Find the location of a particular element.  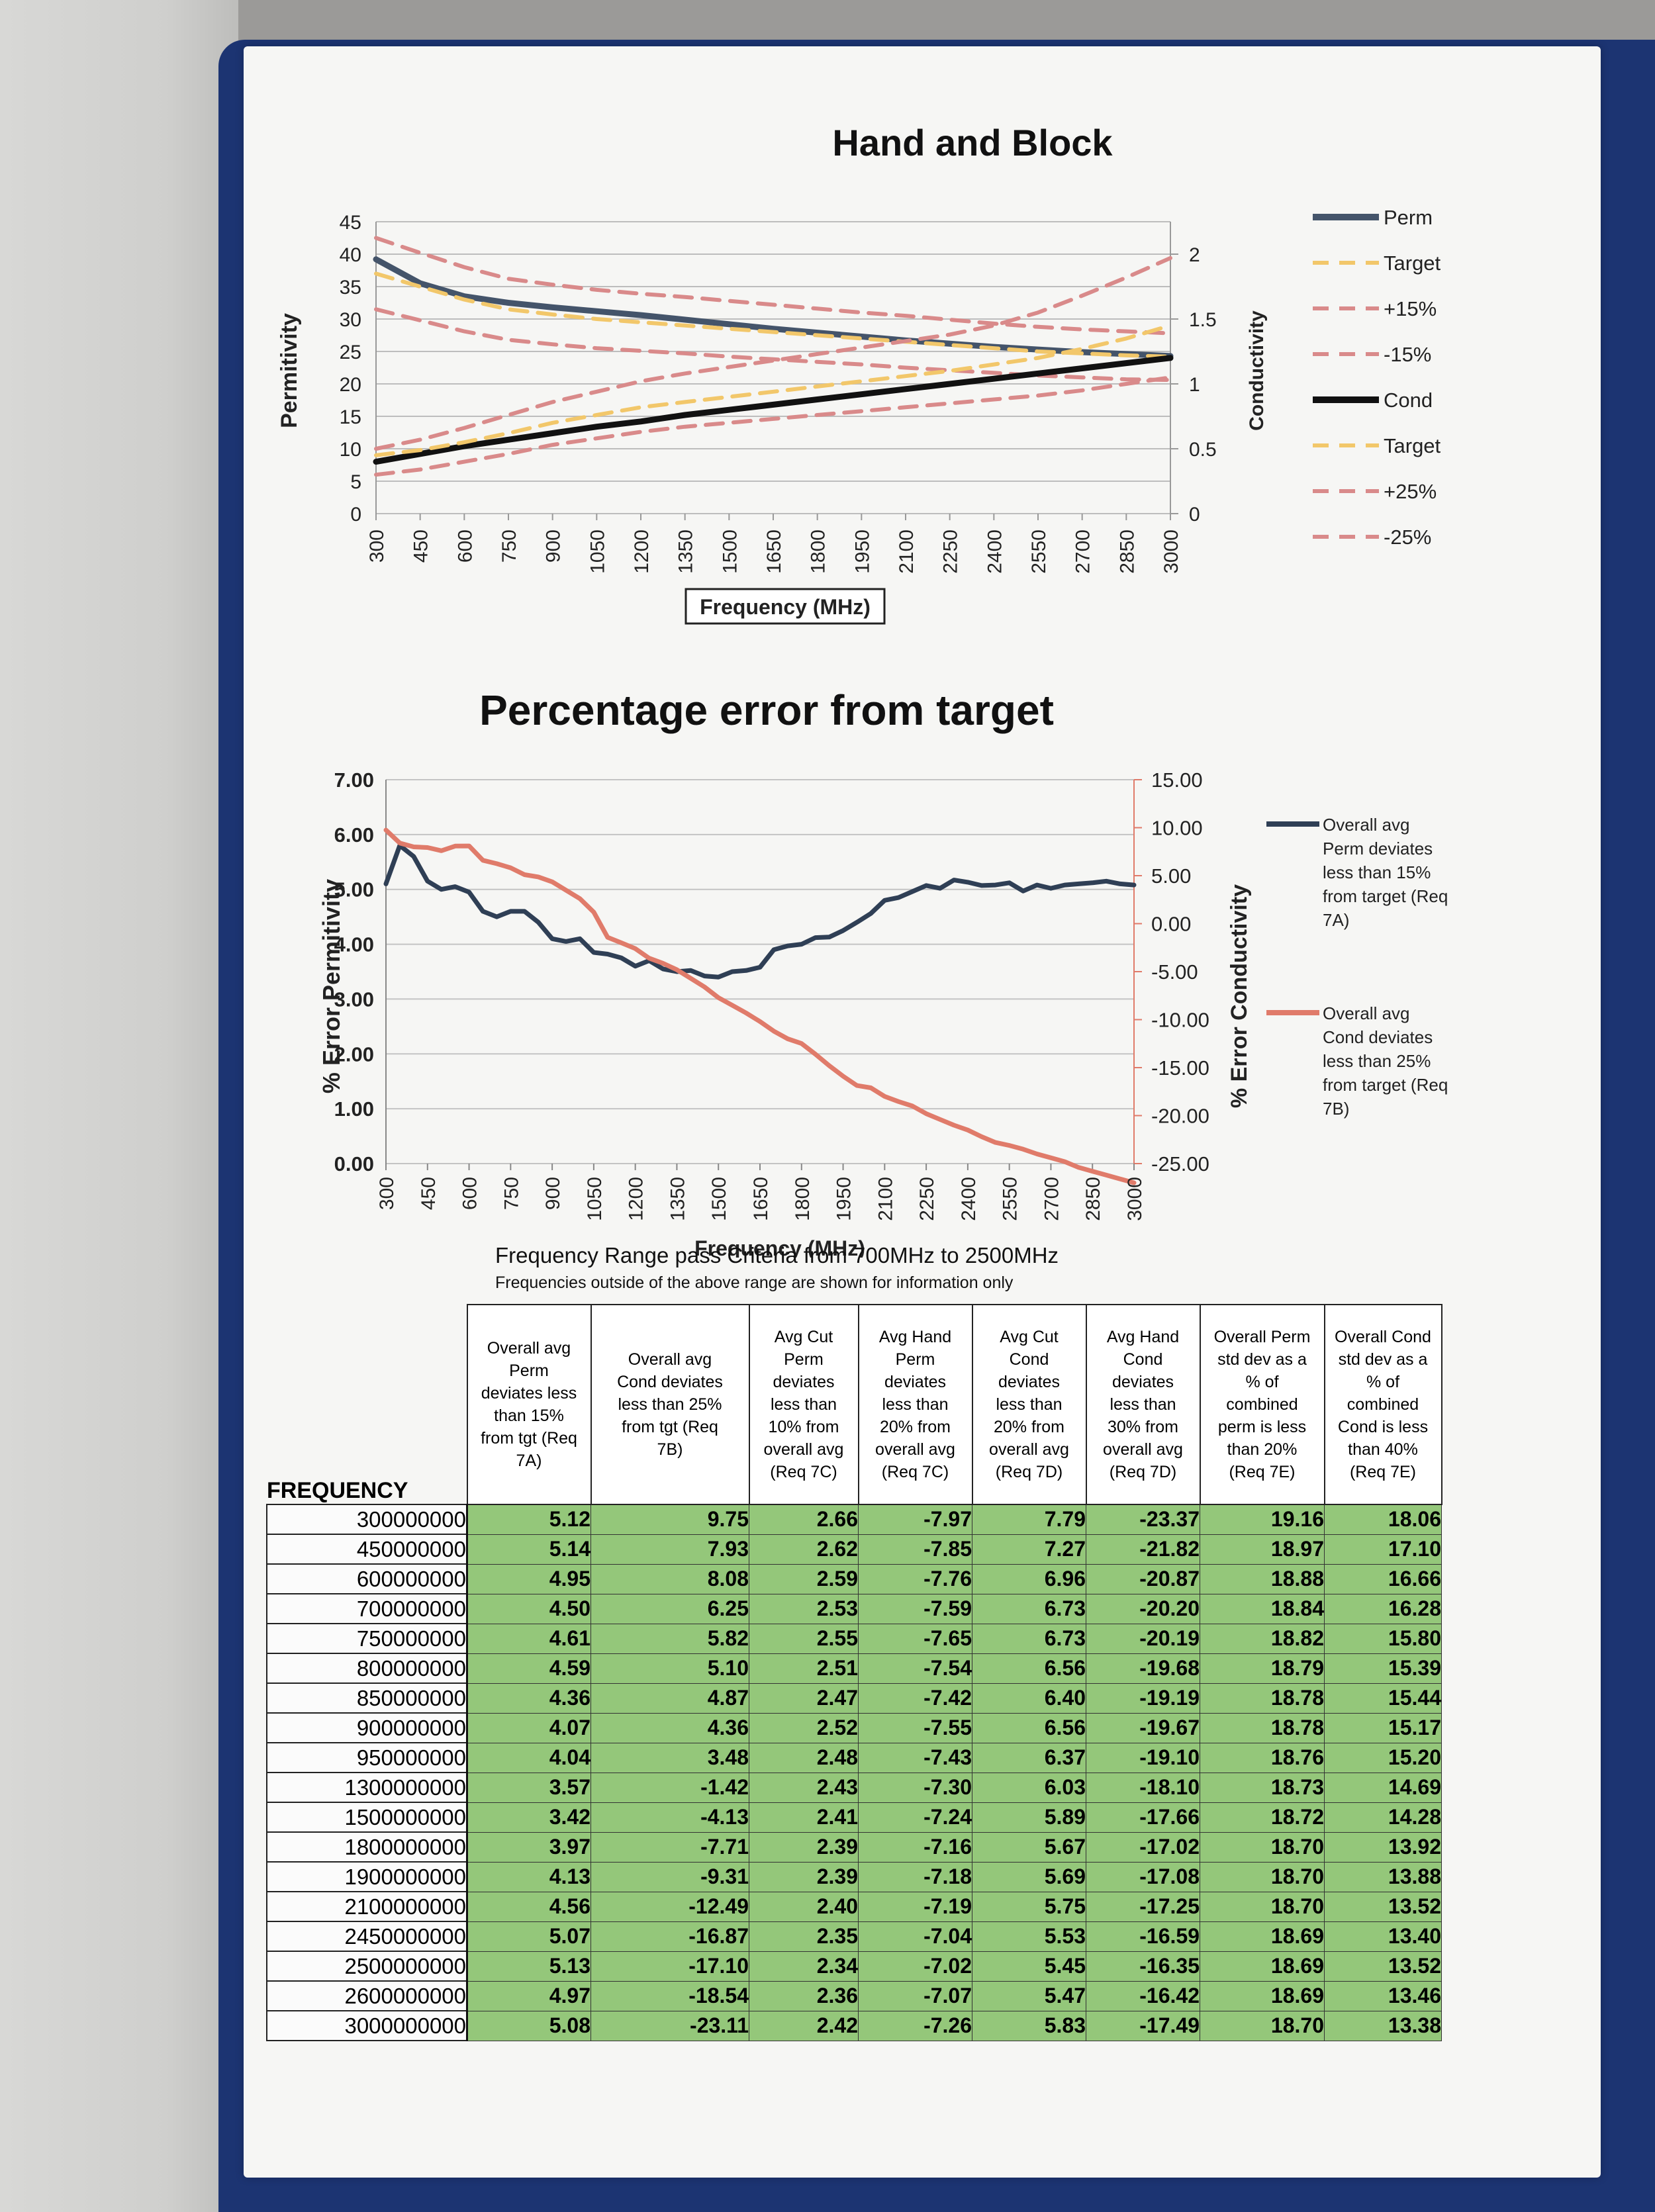

value-cell: -9.31 is located at coordinates (670, 1876).